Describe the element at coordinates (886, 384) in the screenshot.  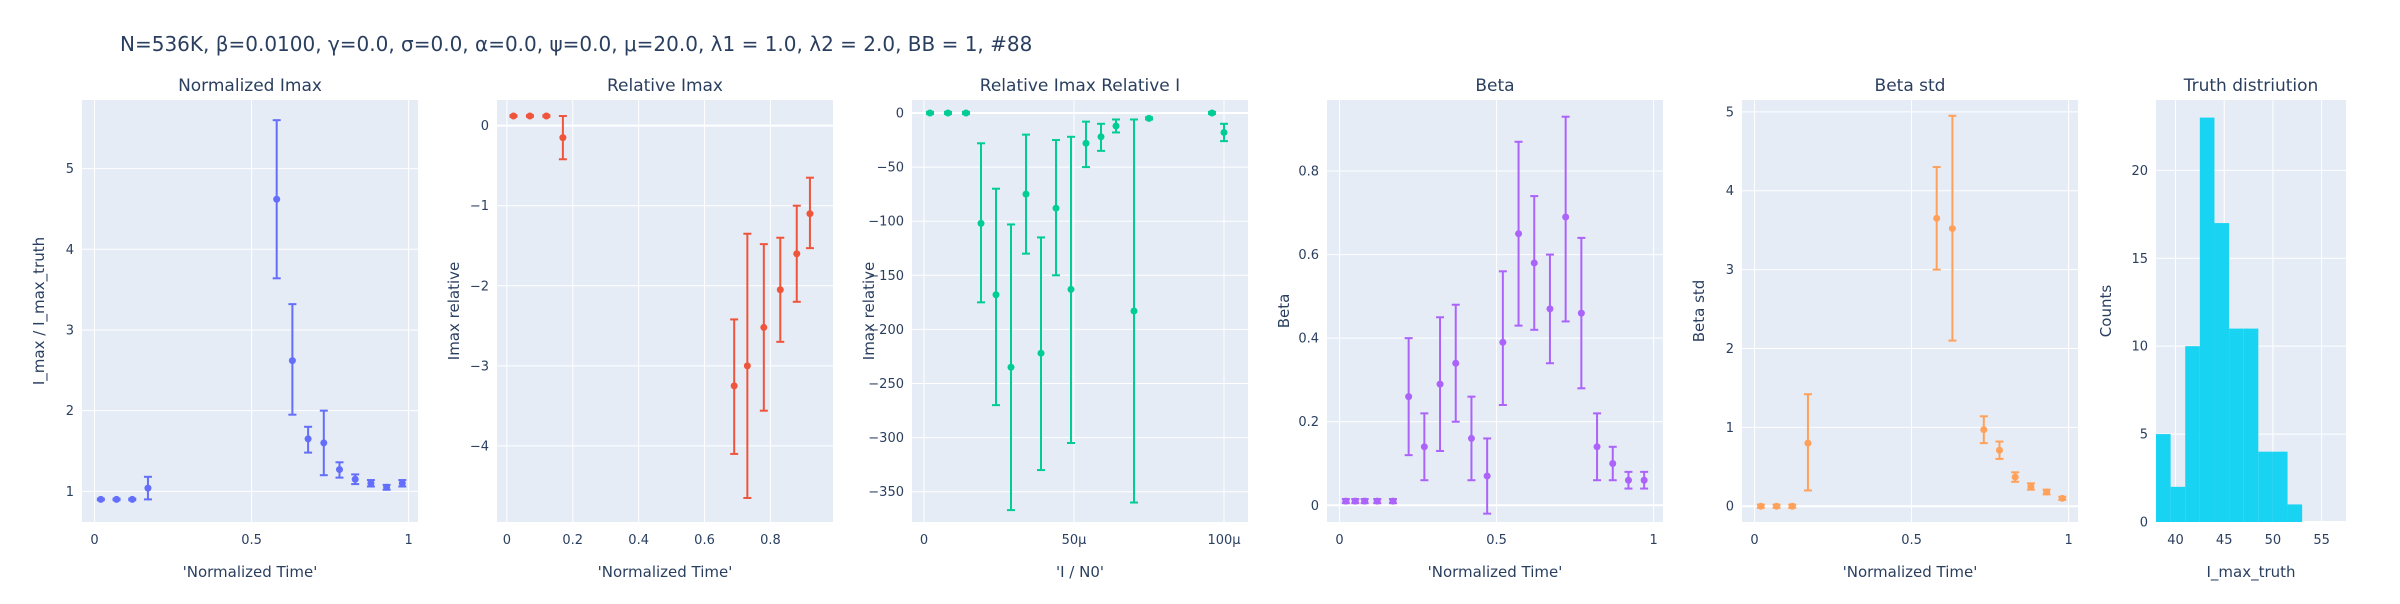
I see `y-tick-label: −250` at that location.